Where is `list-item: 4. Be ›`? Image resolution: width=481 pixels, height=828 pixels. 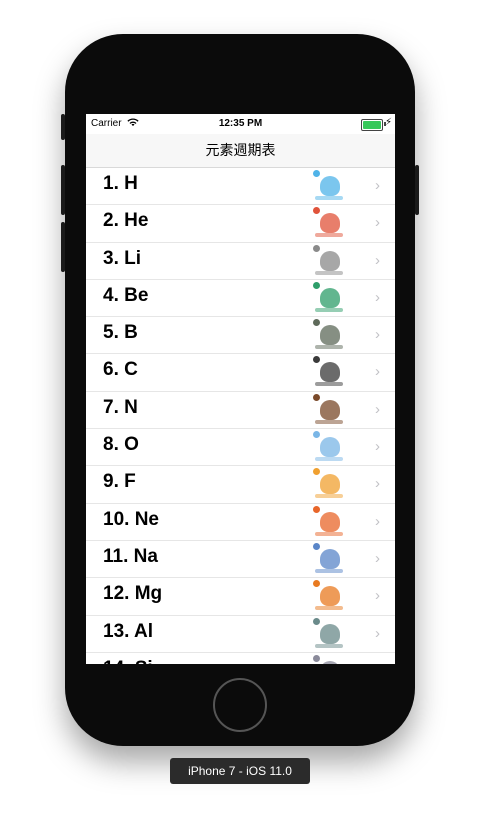
list-item: 4. Be › is located at coordinates (240, 299).